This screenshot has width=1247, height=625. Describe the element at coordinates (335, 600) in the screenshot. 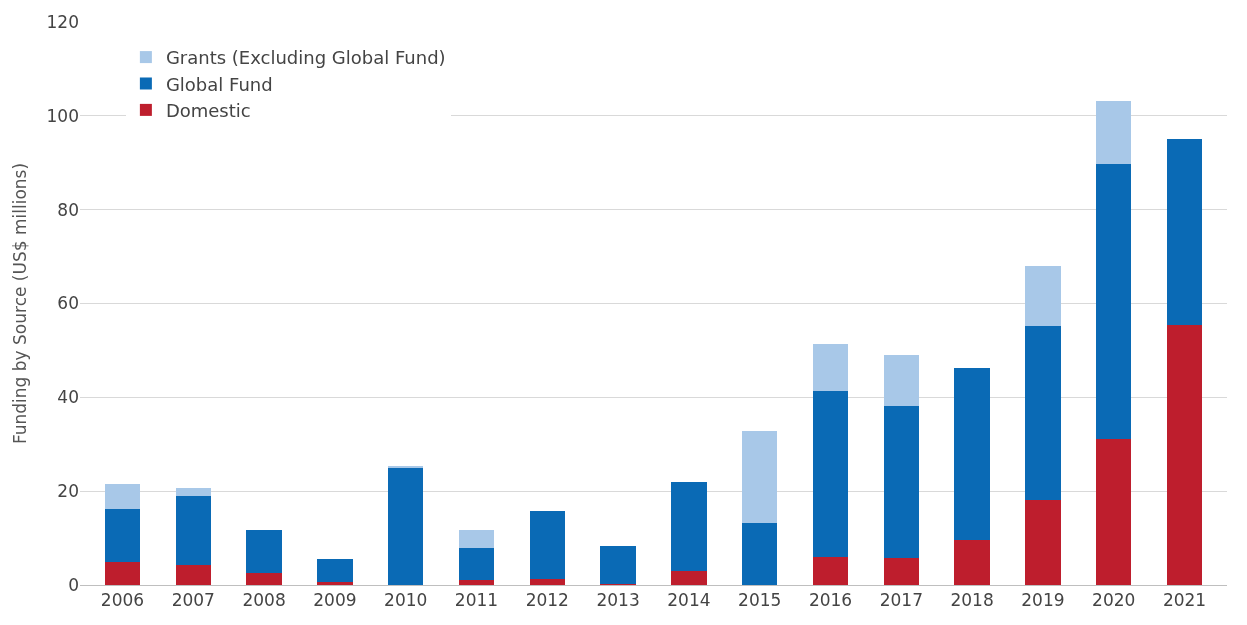

I see `x-tick-label: 2009` at that location.